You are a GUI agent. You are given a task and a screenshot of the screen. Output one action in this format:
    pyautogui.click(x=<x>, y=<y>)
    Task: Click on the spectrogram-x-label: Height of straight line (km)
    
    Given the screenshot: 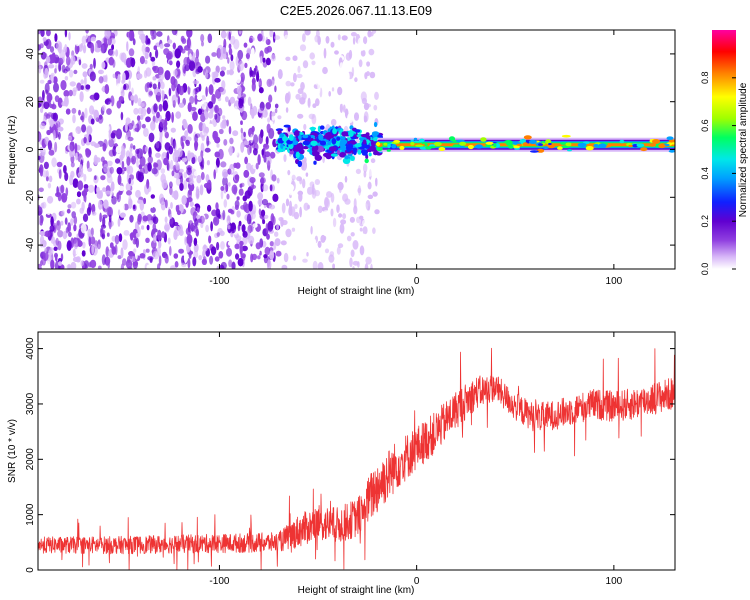 What is the action you would take?
    pyautogui.click(x=356, y=291)
    